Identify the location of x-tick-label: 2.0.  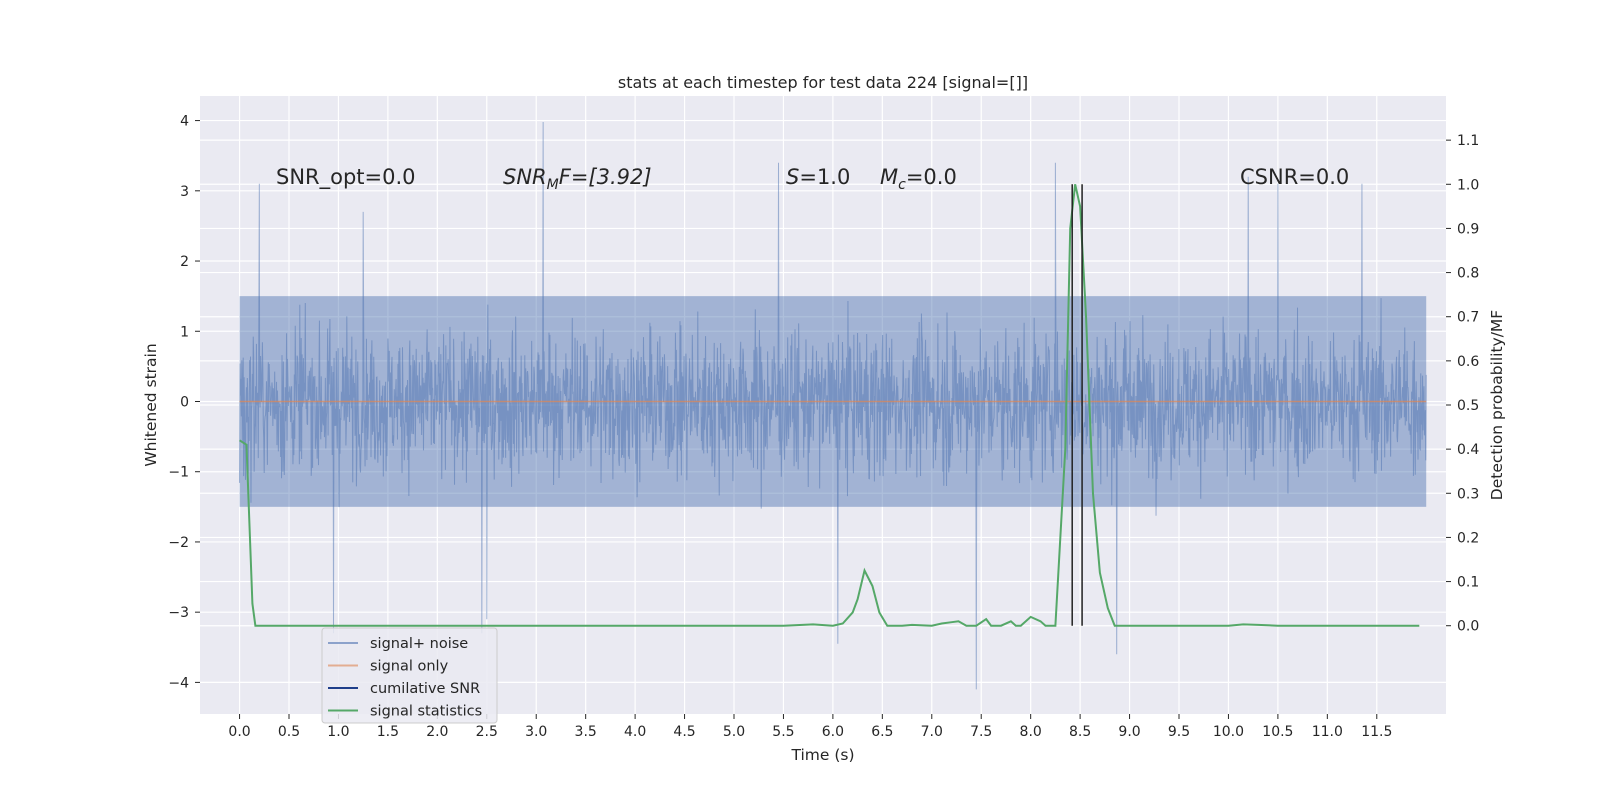
(437, 732).